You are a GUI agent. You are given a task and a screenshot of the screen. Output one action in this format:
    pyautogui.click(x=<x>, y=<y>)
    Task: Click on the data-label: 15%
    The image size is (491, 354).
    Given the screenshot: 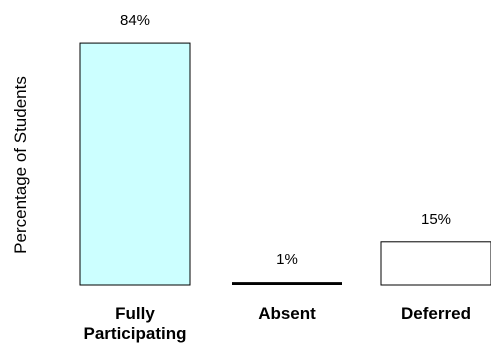 What is the action you would take?
    pyautogui.click(x=436, y=219)
    